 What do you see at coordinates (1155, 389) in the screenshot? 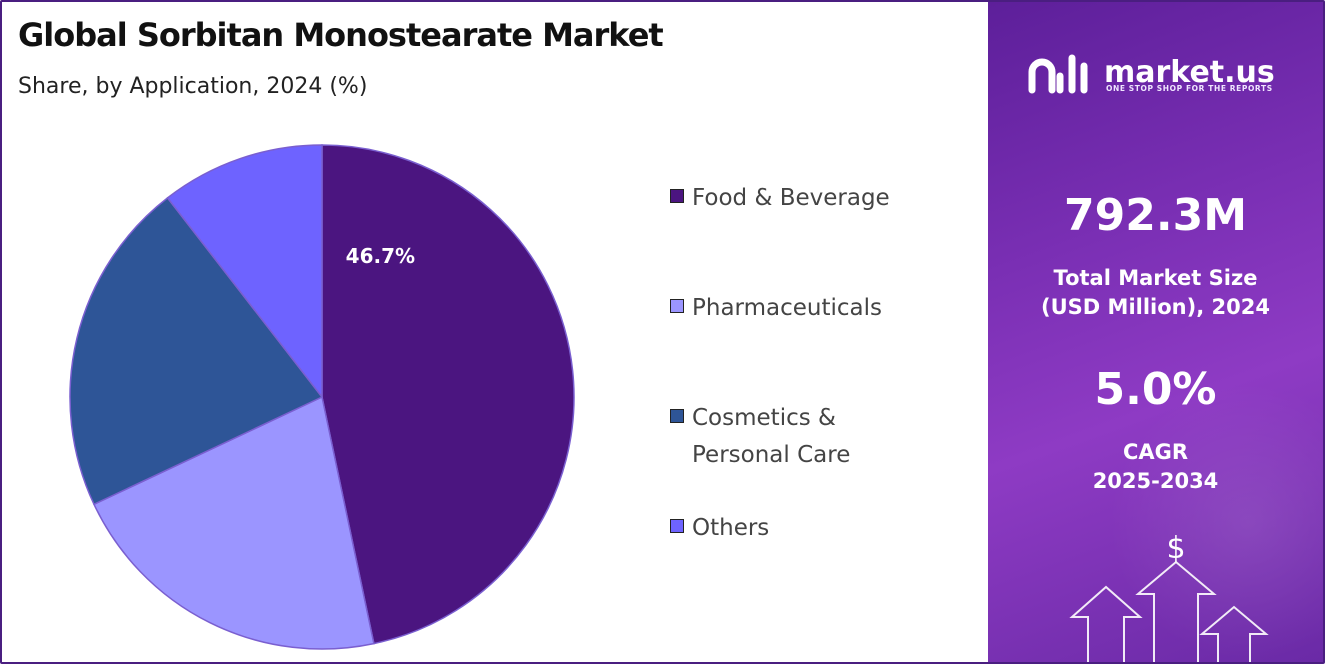
I see `cagr-value: 5.0%` at bounding box center [1155, 389].